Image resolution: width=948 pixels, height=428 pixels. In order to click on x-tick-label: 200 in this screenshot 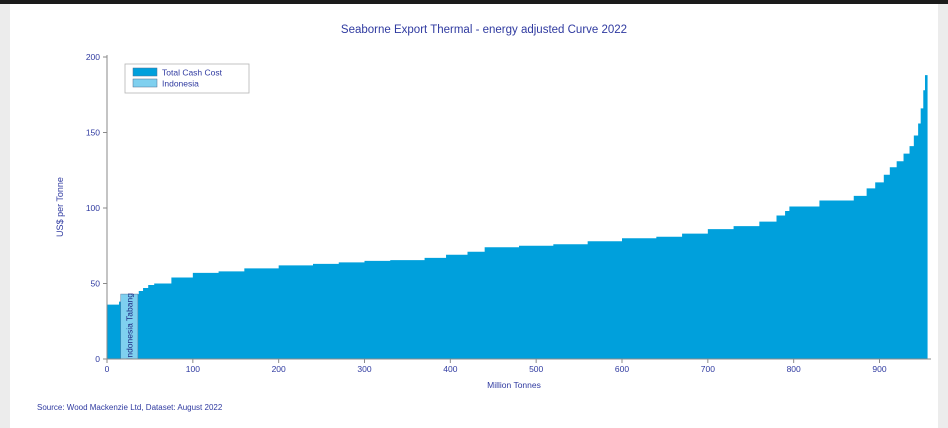, I will do `click(279, 369)`.